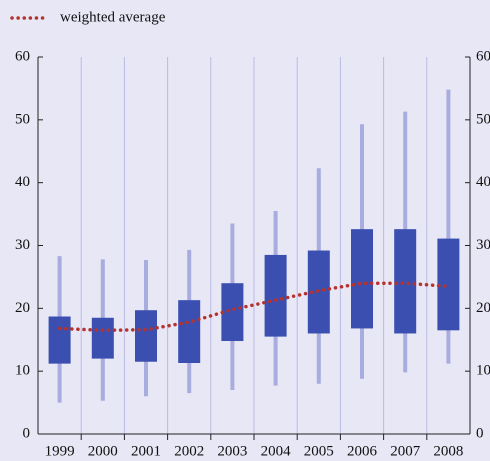 Image resolution: width=490 pixels, height=461 pixels. I want to click on y-tick-label: 60, so click(22, 56).